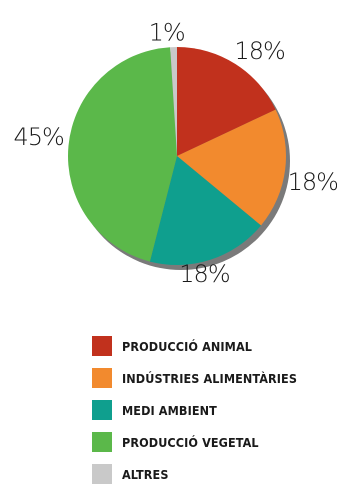 The height and width of the screenshot is (490, 337). I want to click on pie-slice-medi-ambient, so click(205, 210).